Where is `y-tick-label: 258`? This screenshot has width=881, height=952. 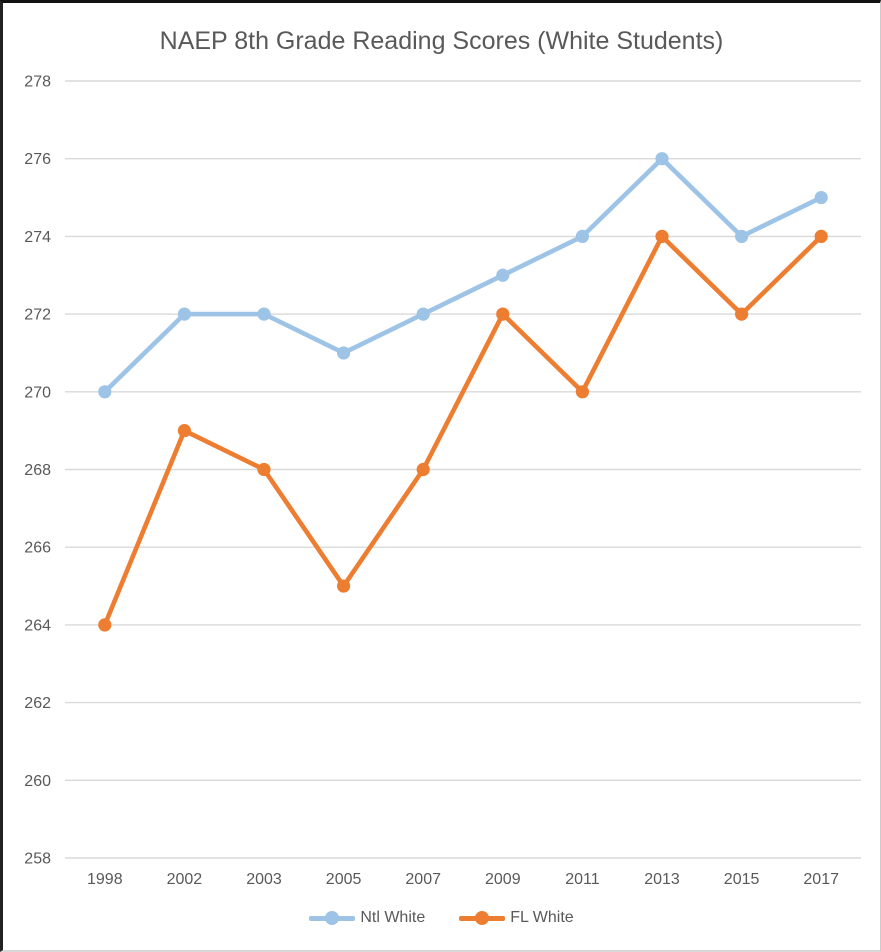 y-tick-label: 258 is located at coordinates (37, 859).